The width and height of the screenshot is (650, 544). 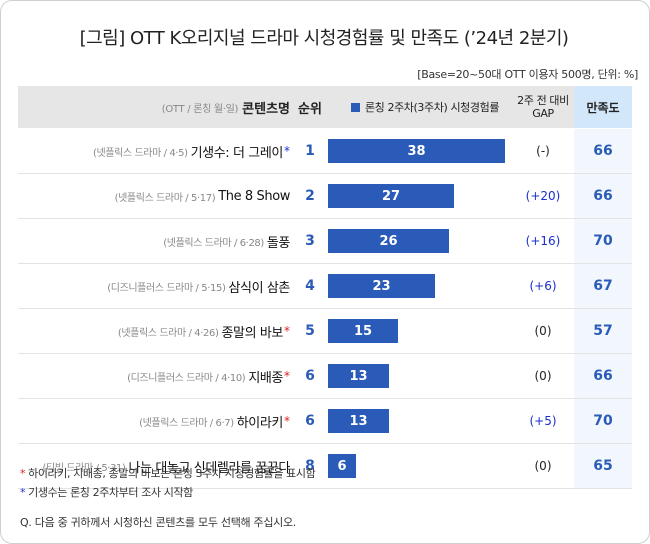 What do you see at coordinates (543, 151) in the screenshot?
I see `row-gap: (-)` at bounding box center [543, 151].